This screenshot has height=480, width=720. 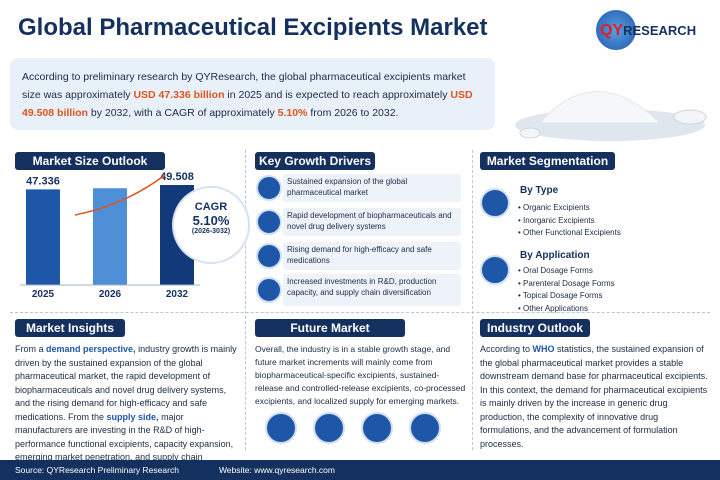 I want to click on intro-text: from 2026 to 2032., so click(x=353, y=113).